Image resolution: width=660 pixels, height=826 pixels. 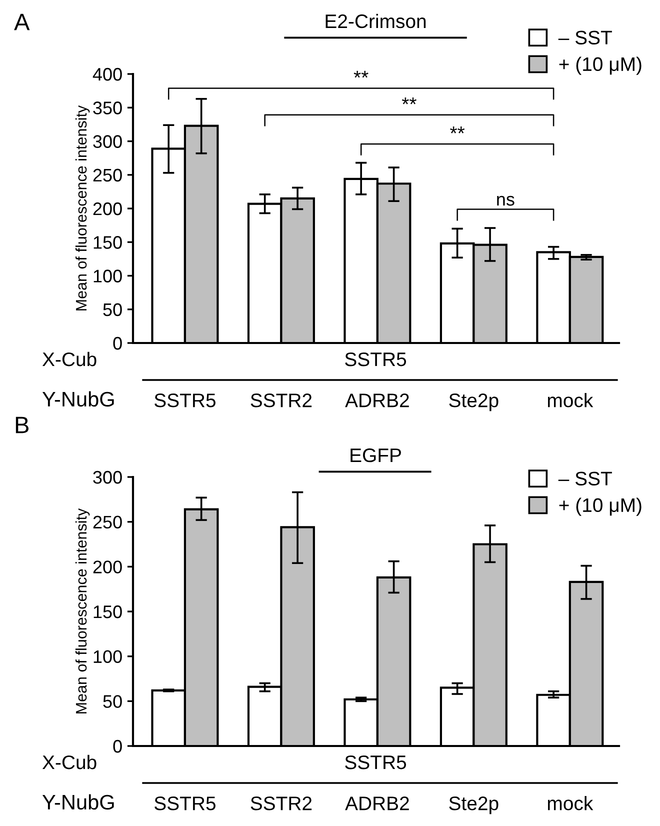 I want to click on annotation: ns, so click(x=505, y=201).